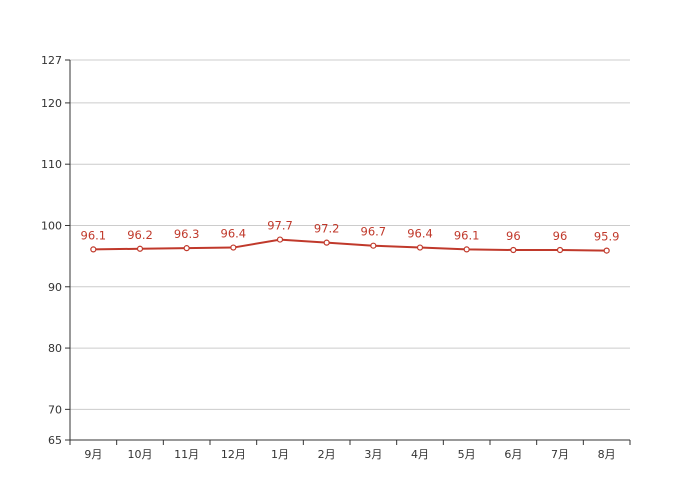 Image resolution: width=700 pixels, height=500 pixels. I want to click on x-tick-label: 8月, so click(607, 454).